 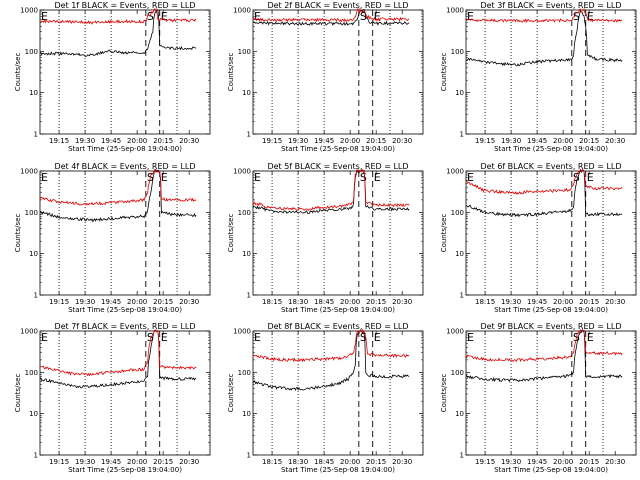 What do you see at coordinates (550, 326) in the screenshot?
I see `chart-title: Det 9f BLACK = Events, RED = LLD` at bounding box center [550, 326].